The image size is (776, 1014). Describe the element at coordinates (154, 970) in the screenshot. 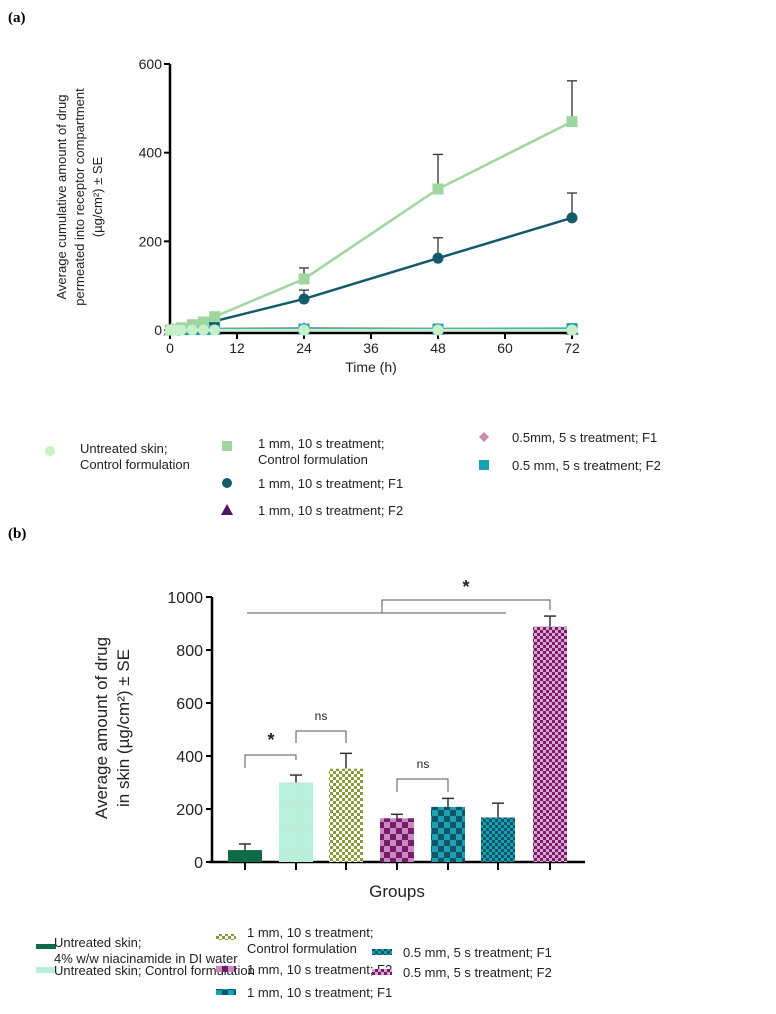

I see `legend-label: Untreated skin; Control formulation` at that location.